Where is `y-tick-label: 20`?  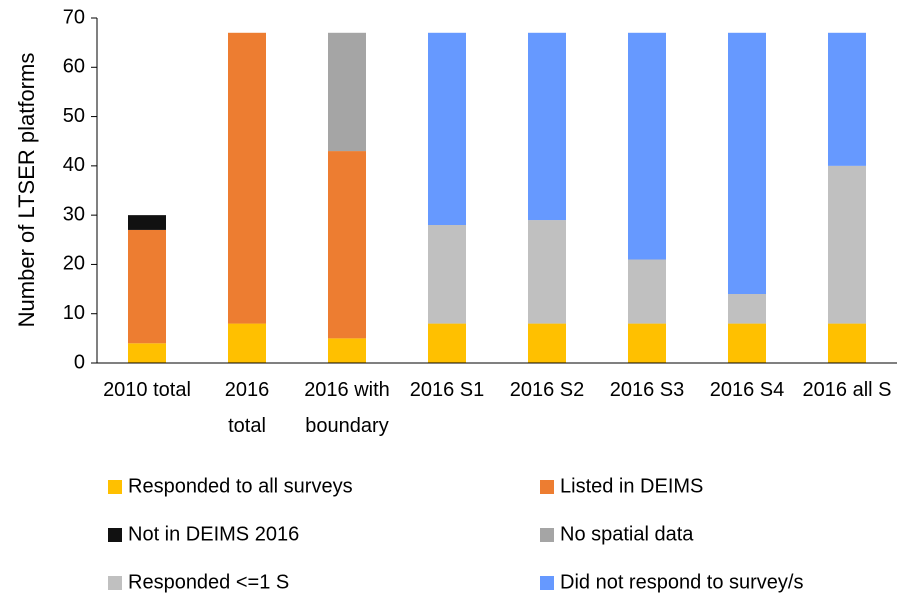 y-tick-label: 20 is located at coordinates (74, 264).